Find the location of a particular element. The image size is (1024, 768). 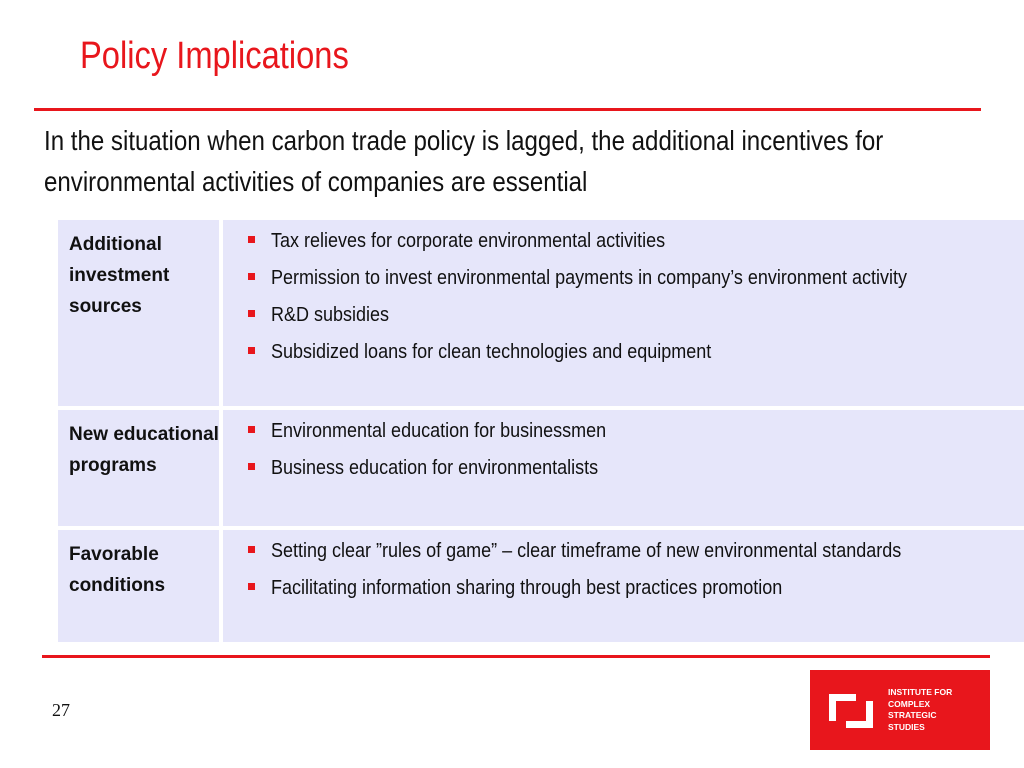

logo-line: COMPLEX is located at coordinates (909, 703).